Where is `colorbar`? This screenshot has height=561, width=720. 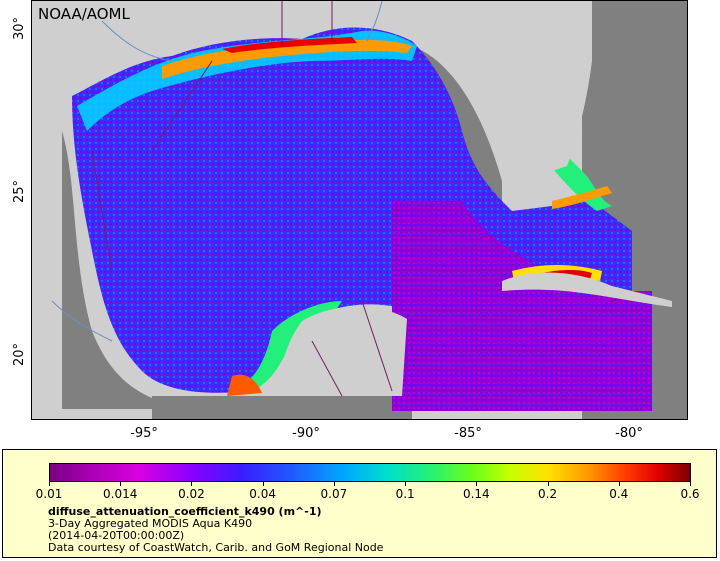 colorbar is located at coordinates (370, 472).